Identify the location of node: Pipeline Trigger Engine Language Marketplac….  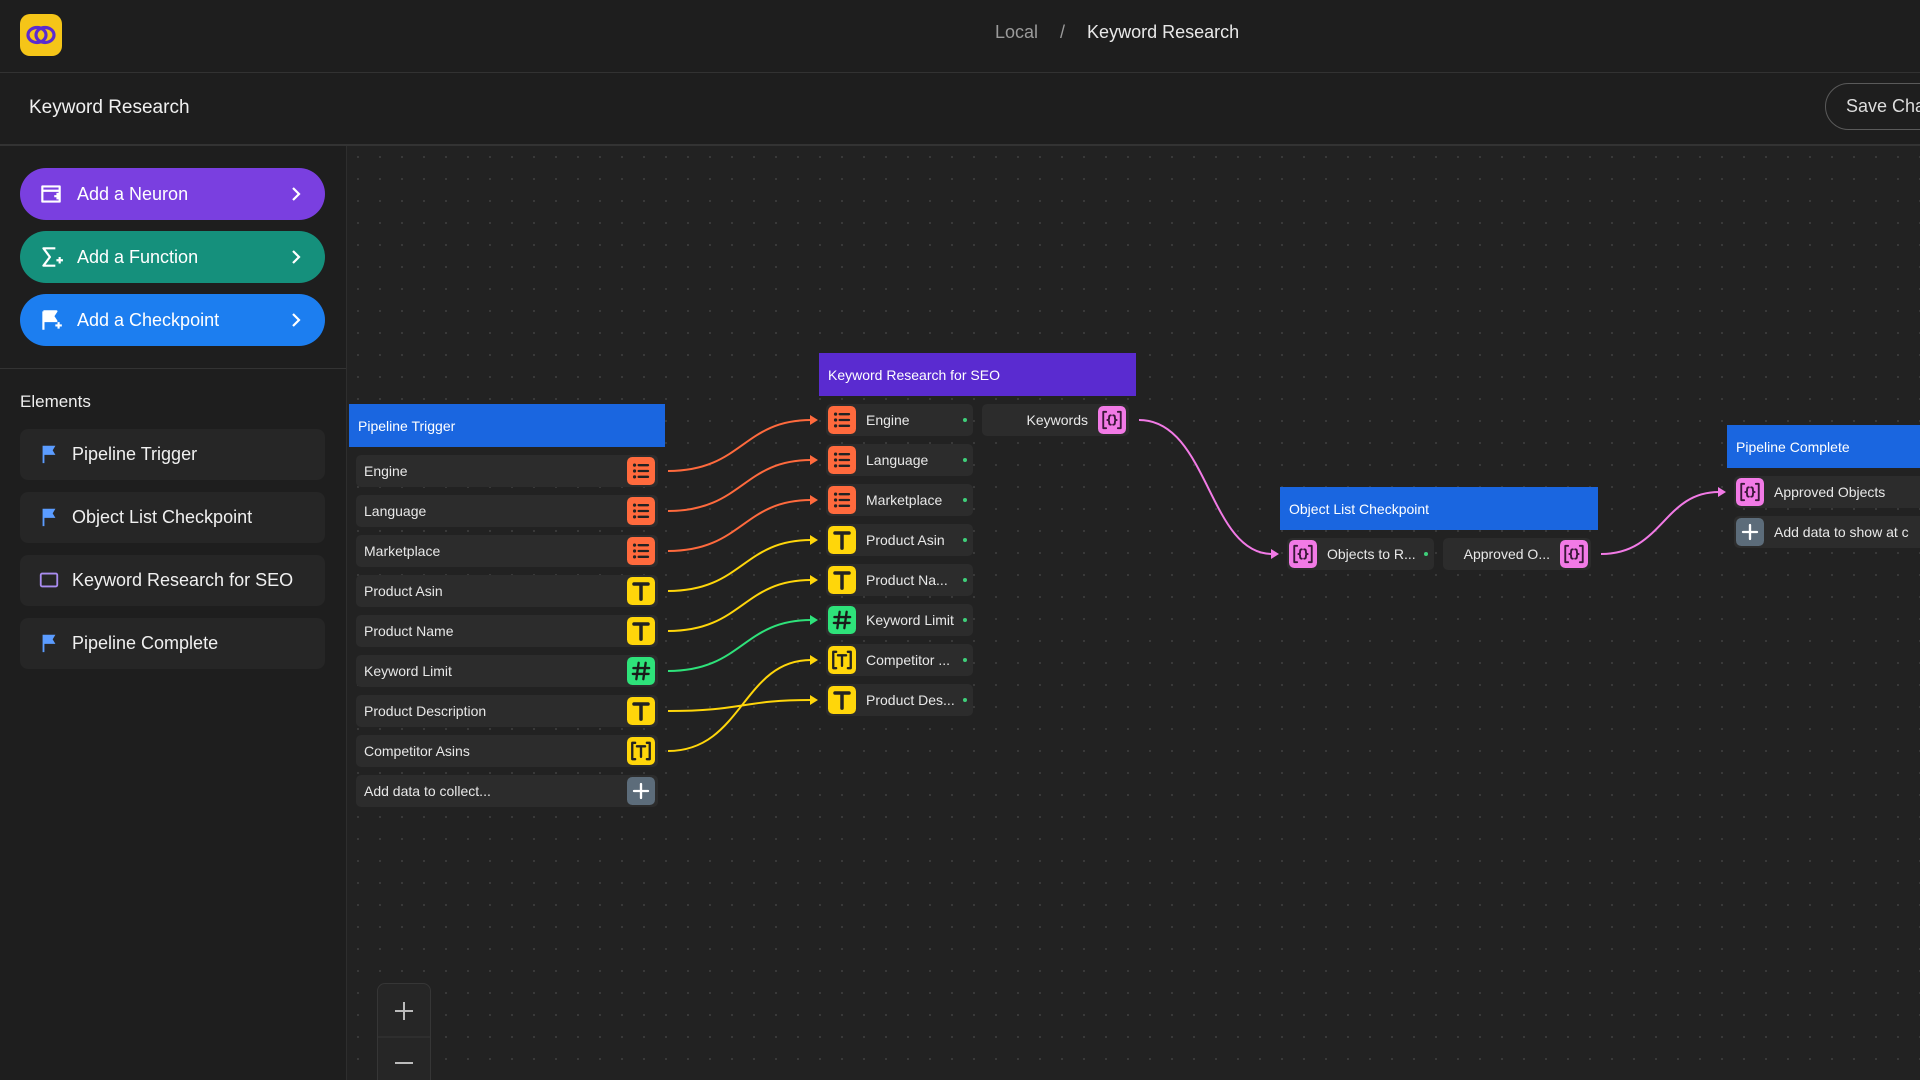
(507, 610).